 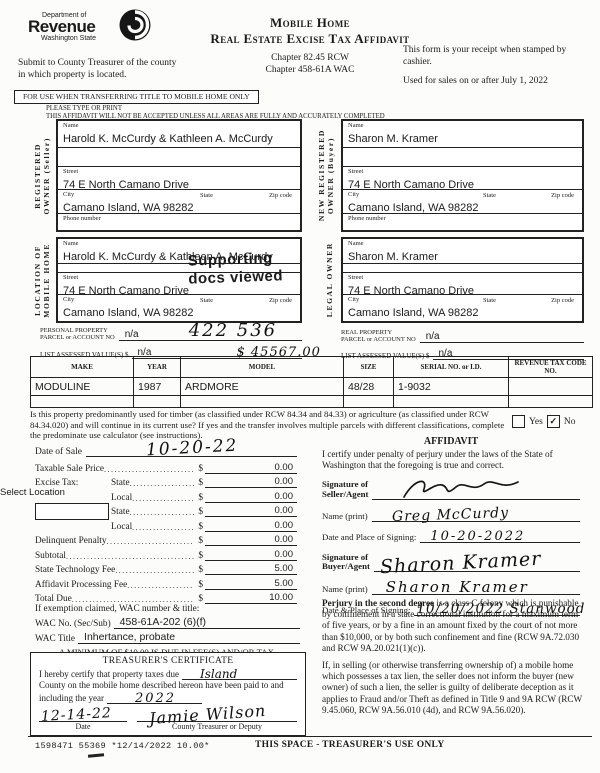 What do you see at coordinates (166, 539) in the screenshot?
I see `fee-row-penalty: Delinquent Penalty$0.00` at bounding box center [166, 539].